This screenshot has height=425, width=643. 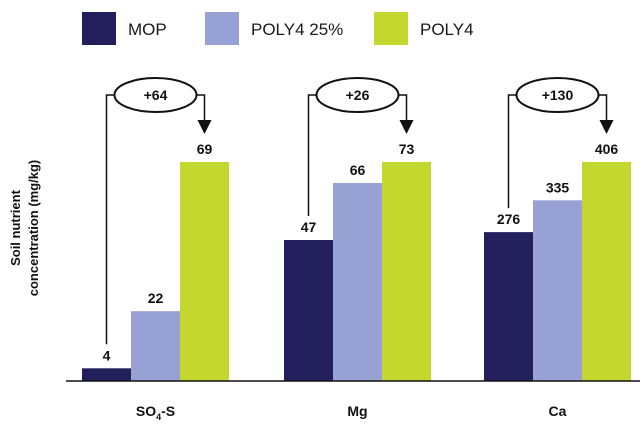 I want to click on legend-swatch-mop, so click(x=99, y=28).